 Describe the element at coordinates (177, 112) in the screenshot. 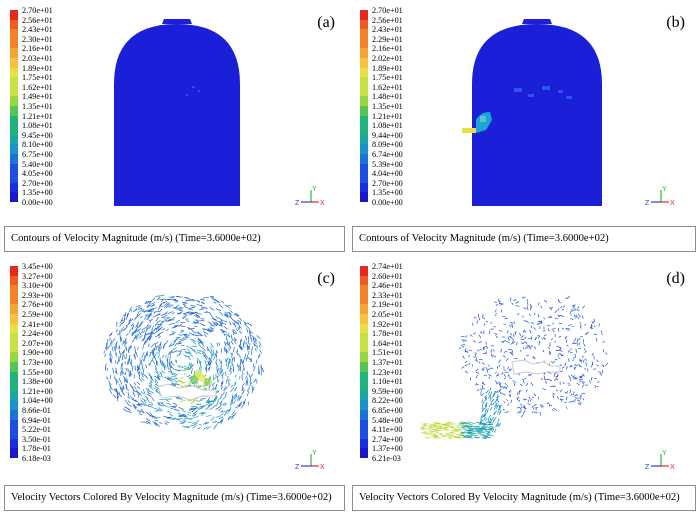

I see `contour-plot` at that location.